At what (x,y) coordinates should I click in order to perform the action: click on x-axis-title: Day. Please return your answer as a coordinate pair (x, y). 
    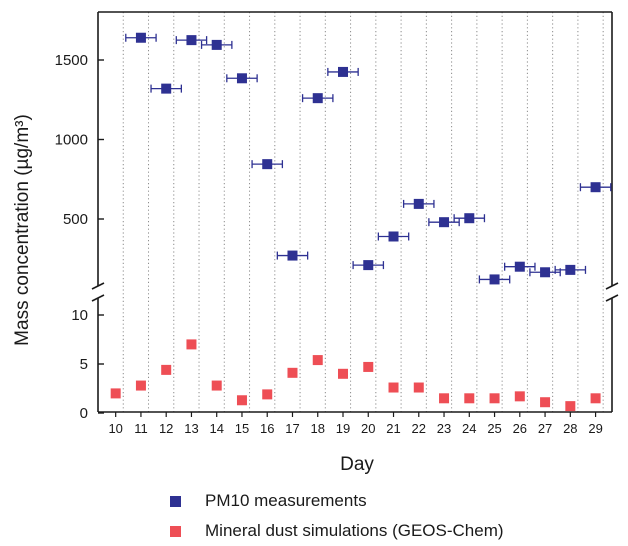
    Looking at the image, I should click on (357, 464).